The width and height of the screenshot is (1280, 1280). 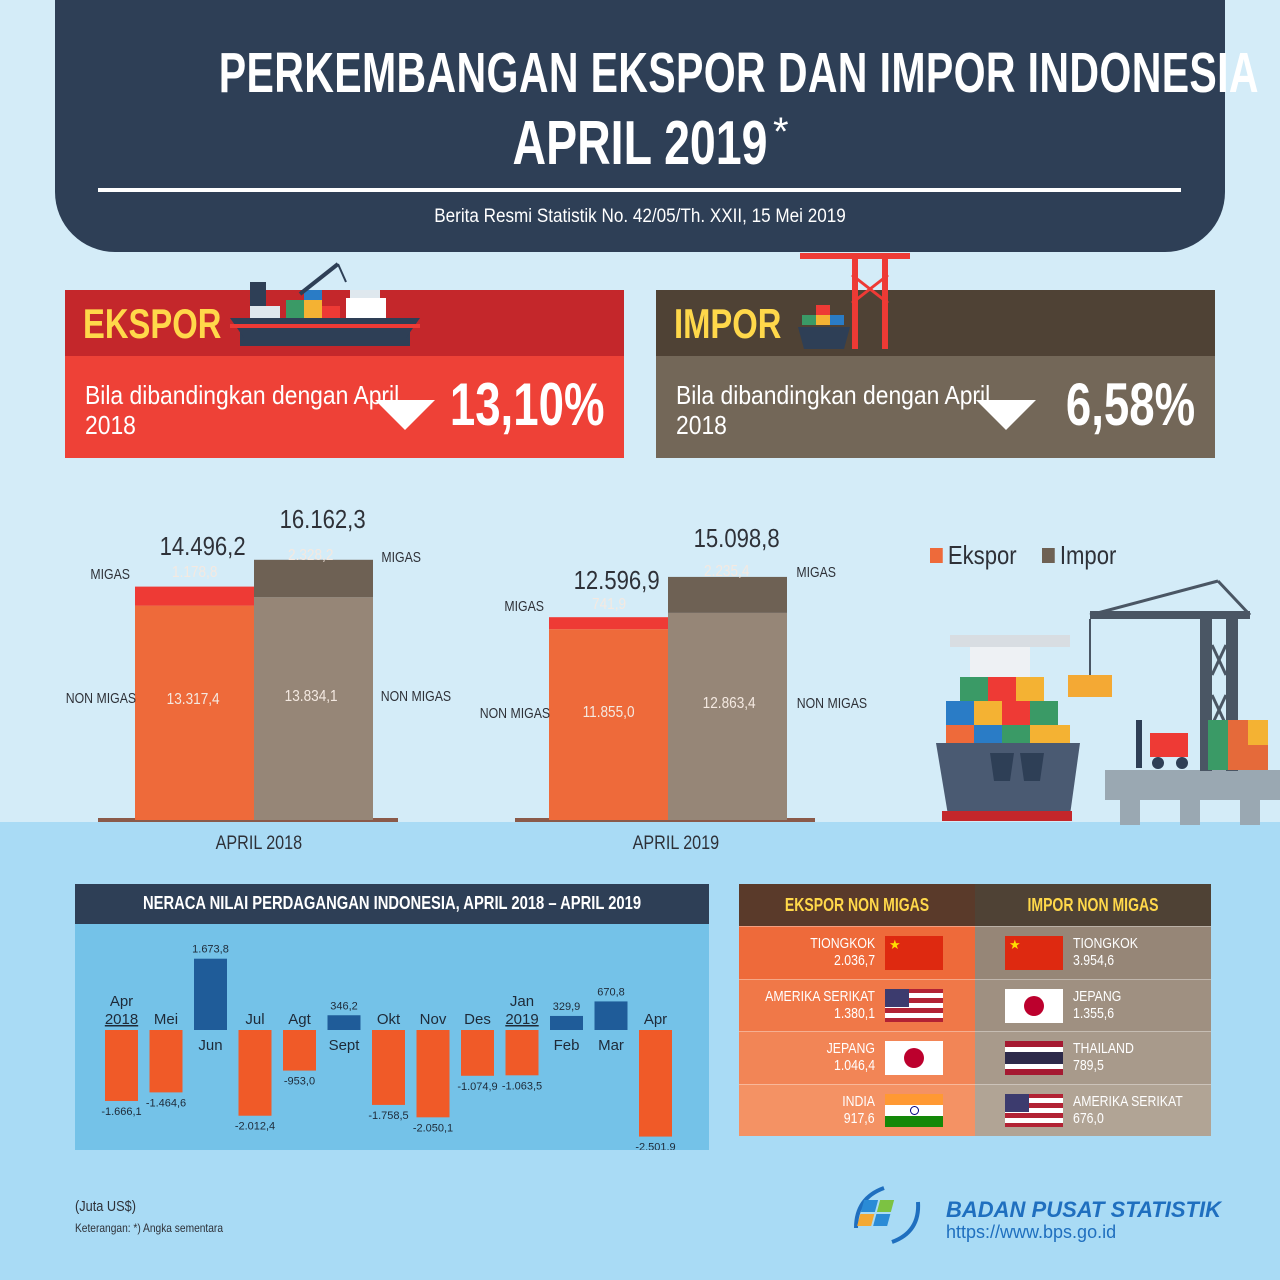 I want to click on ekspor-partner-row: TIONGKOK 2.036,7 ★, so click(x=857, y=952).